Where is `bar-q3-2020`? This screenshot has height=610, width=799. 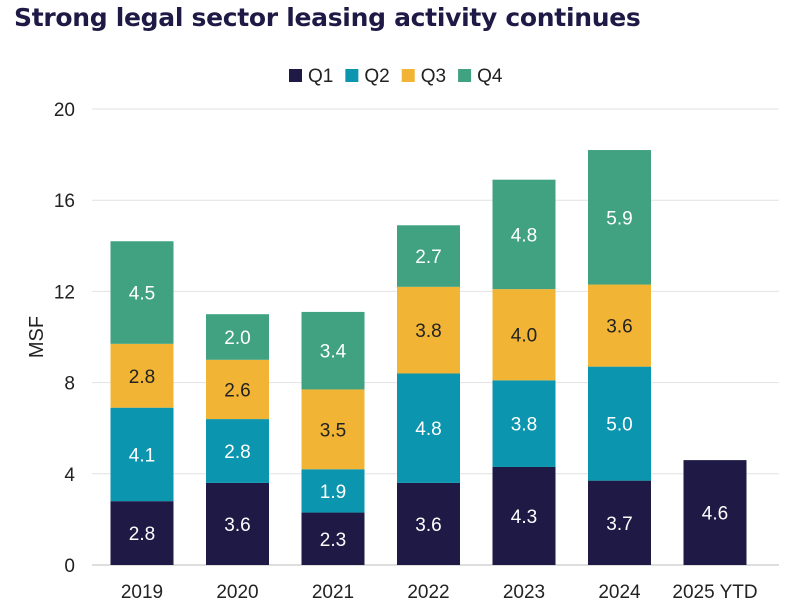
bar-q3-2020 is located at coordinates (237, 389).